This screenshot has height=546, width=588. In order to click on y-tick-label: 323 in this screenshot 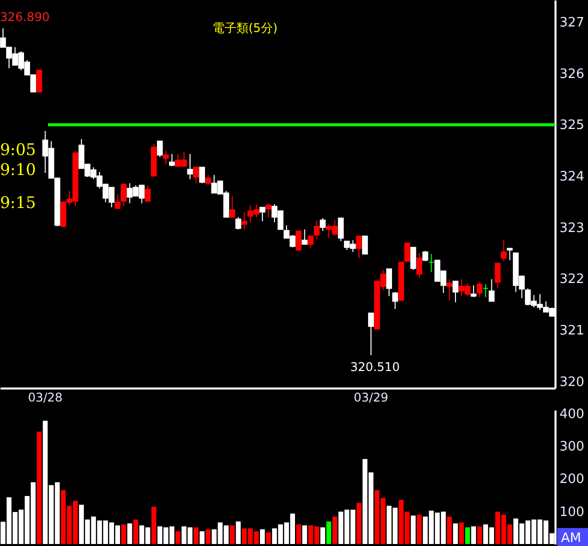, I will do `click(572, 228)`.